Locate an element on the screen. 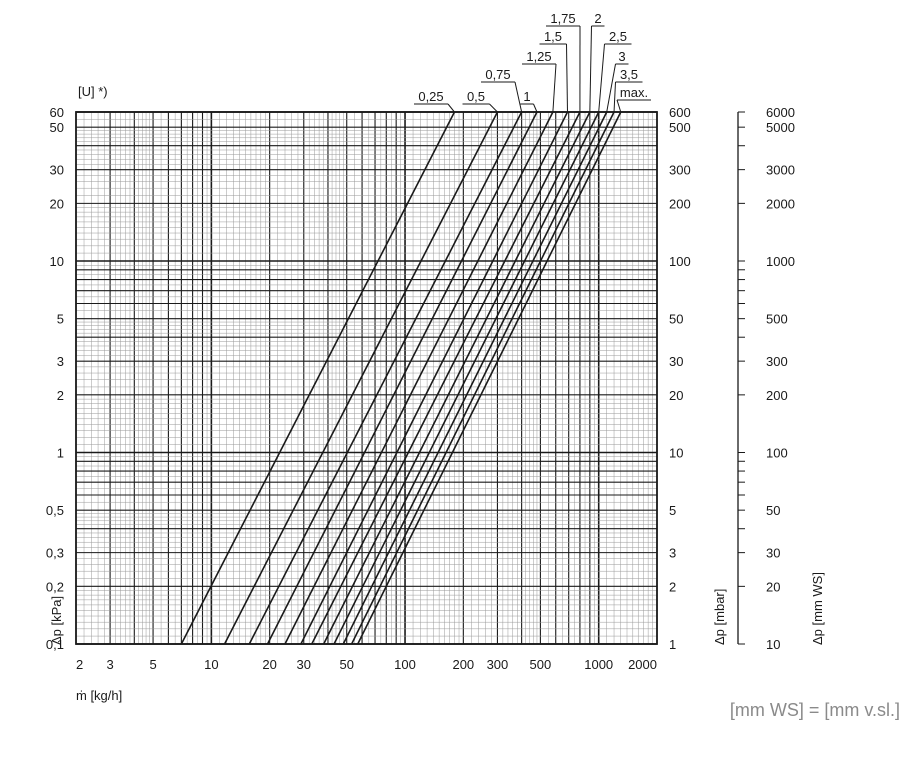  y-tick-label-mbar: 50 is located at coordinates (676, 319).